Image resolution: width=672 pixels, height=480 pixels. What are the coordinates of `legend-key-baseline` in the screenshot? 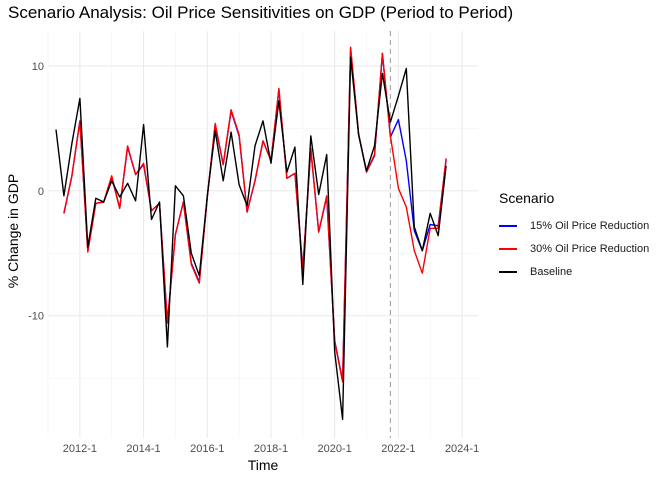 It's located at (508, 271).